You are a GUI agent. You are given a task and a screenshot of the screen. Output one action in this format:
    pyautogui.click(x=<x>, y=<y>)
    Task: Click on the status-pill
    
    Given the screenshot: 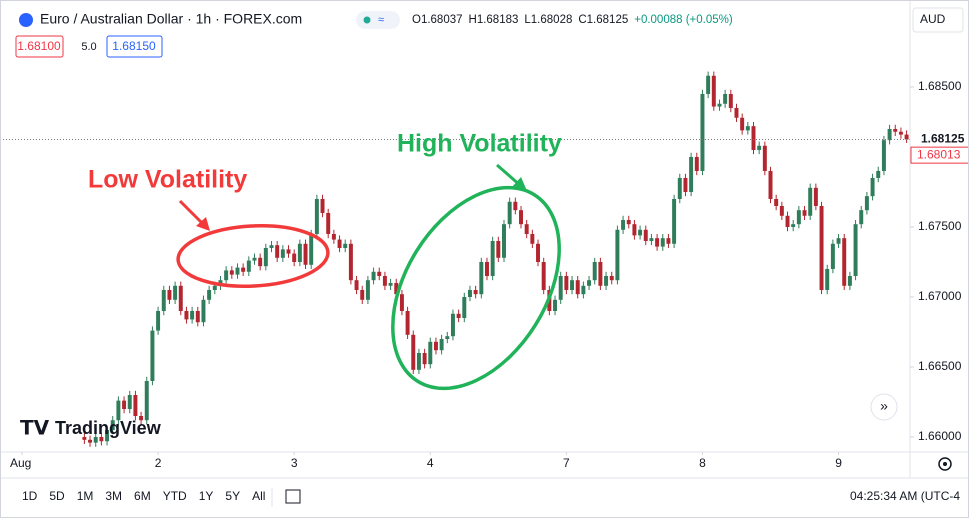 What is the action you would take?
    pyautogui.click(x=378, y=20)
    